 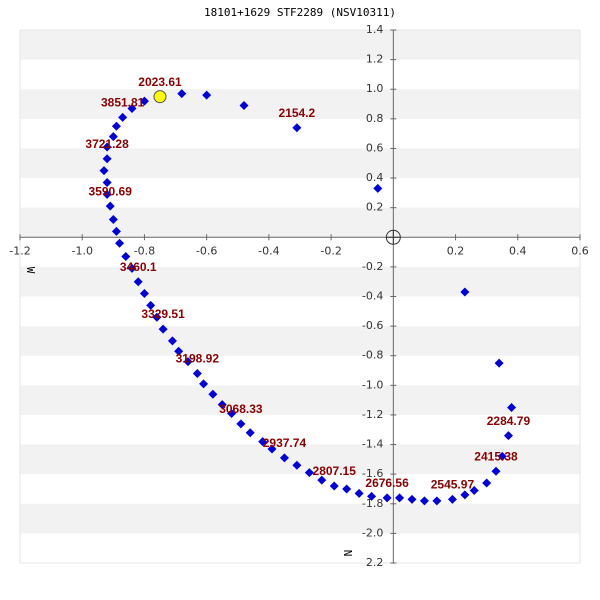 What do you see at coordinates (375, 29) in the screenshot?
I see `y-tick-label: 1.4` at bounding box center [375, 29].